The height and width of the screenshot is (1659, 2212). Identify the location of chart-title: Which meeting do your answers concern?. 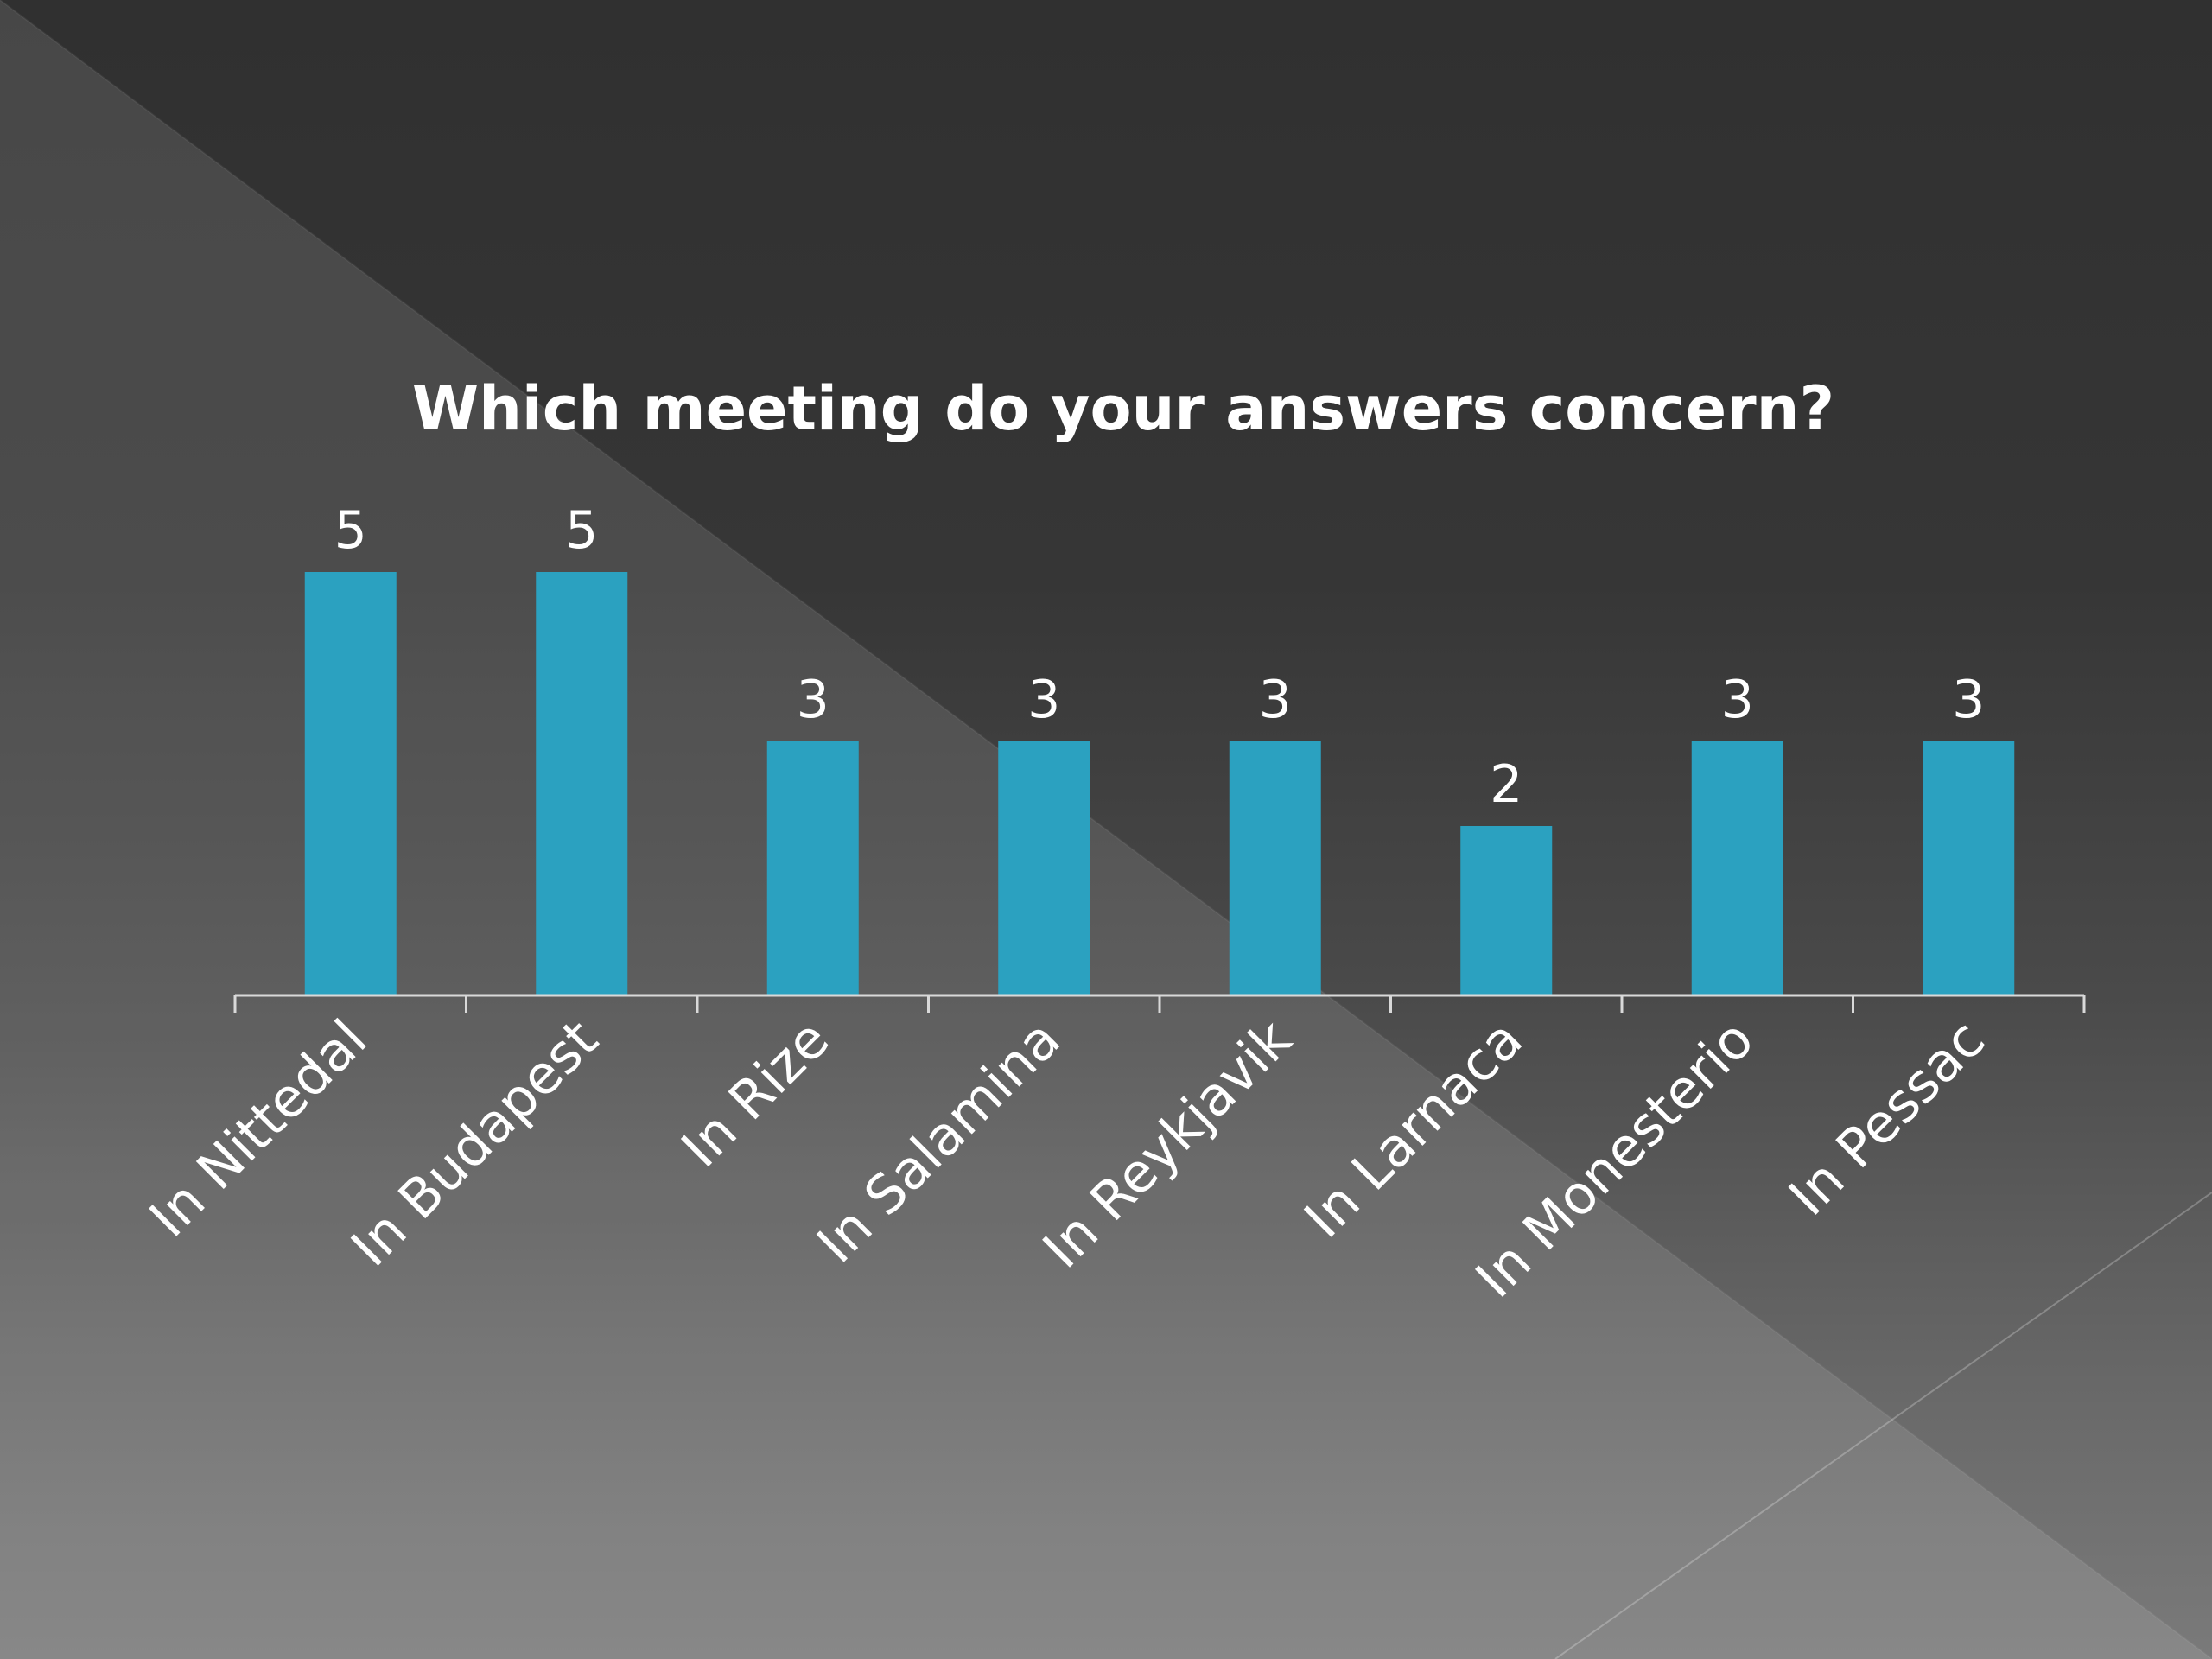
(1123, 408).